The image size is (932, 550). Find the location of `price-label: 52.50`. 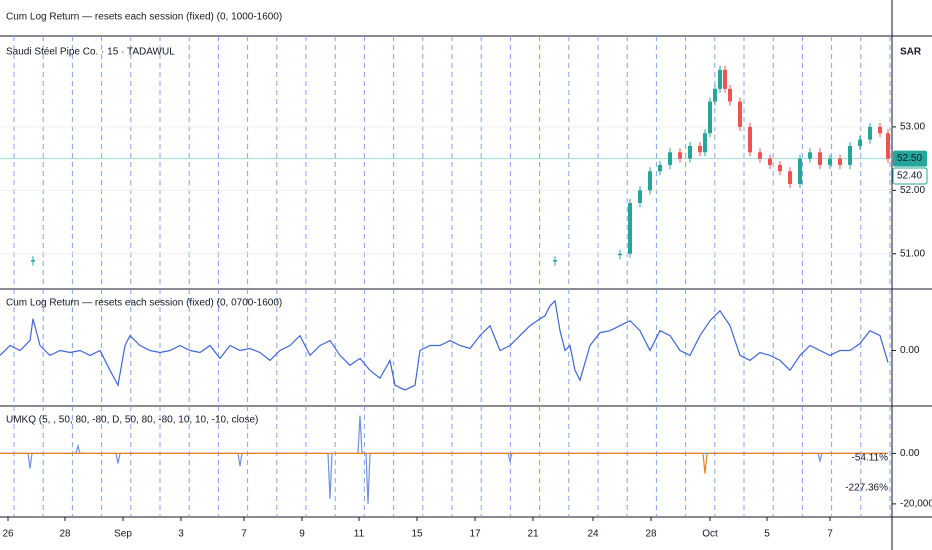

price-label: 52.50 is located at coordinates (909, 158).